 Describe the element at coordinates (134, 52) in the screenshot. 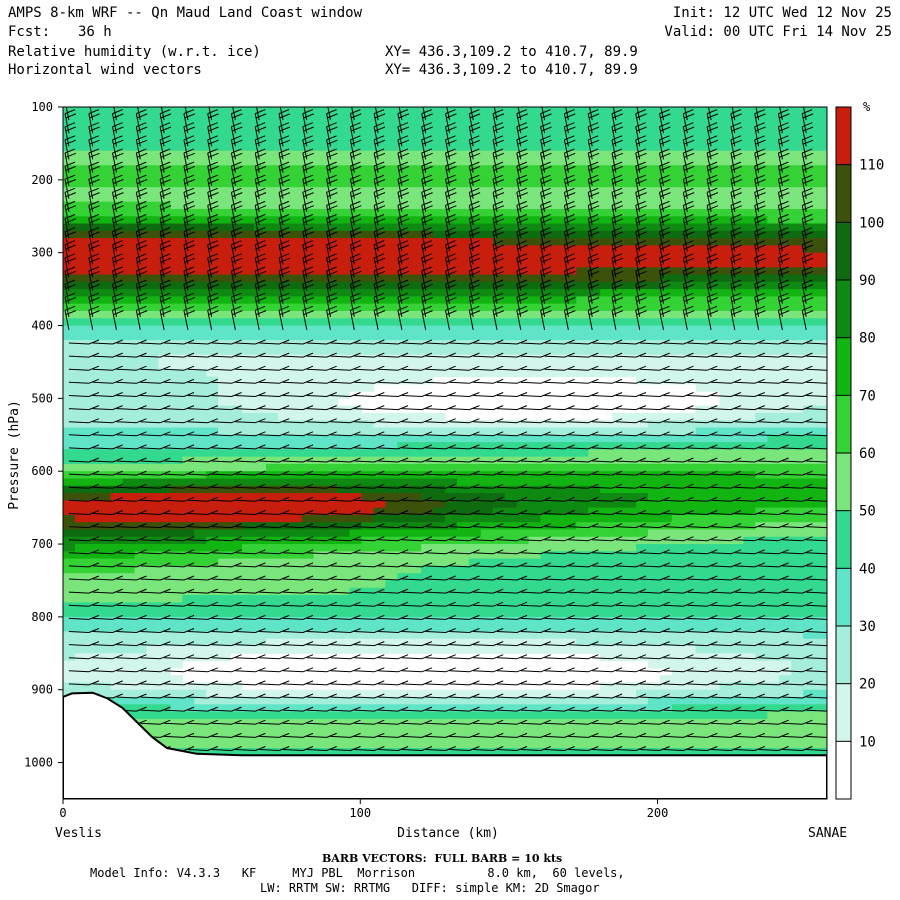

I see `field-label-rh: Relative humidity (w.r.t. ice)` at that location.